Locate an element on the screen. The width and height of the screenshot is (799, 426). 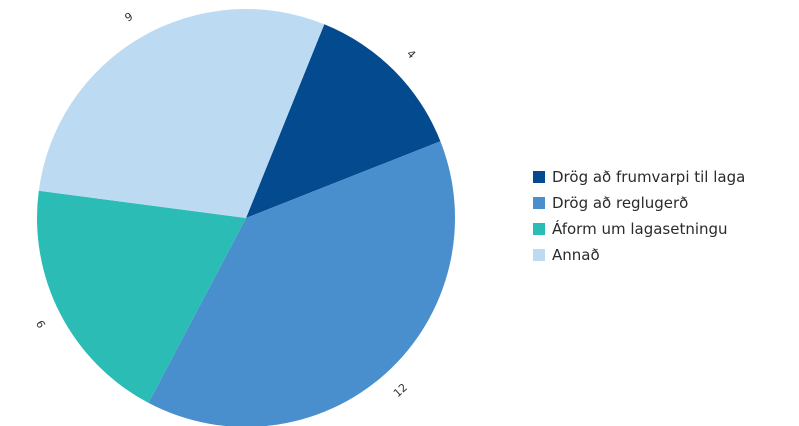
data-label-4: 9 is located at coordinates (129, 17).